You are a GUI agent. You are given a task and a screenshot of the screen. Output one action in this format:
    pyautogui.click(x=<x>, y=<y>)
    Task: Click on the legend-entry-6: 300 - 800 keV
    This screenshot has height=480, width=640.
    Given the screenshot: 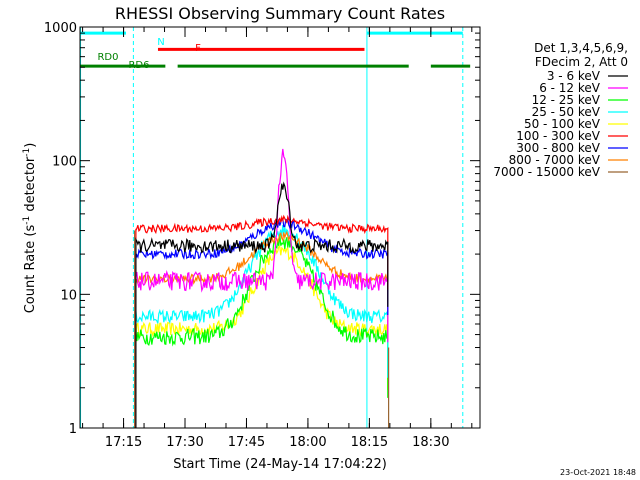 What is the action you would take?
    pyautogui.click(x=558, y=148)
    